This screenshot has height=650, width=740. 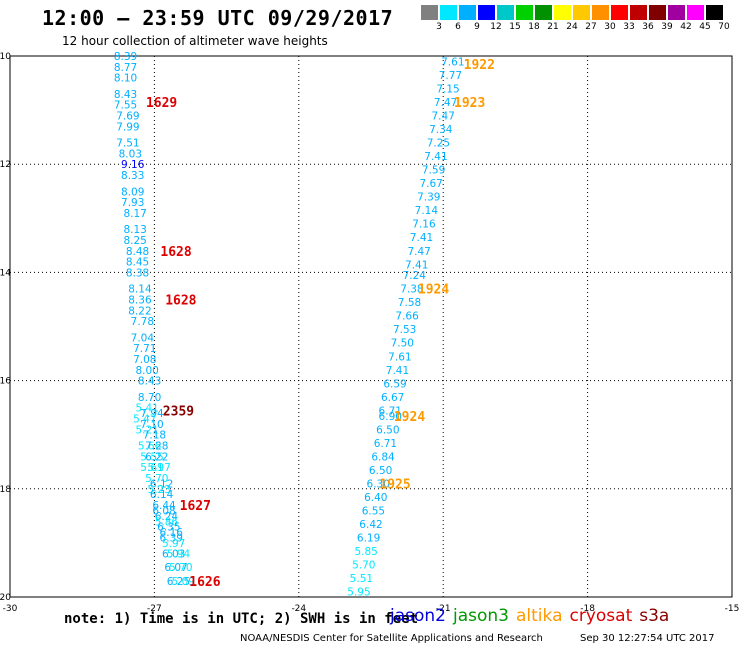 I want to click on data-point-label: 8.38, so click(x=137, y=273).